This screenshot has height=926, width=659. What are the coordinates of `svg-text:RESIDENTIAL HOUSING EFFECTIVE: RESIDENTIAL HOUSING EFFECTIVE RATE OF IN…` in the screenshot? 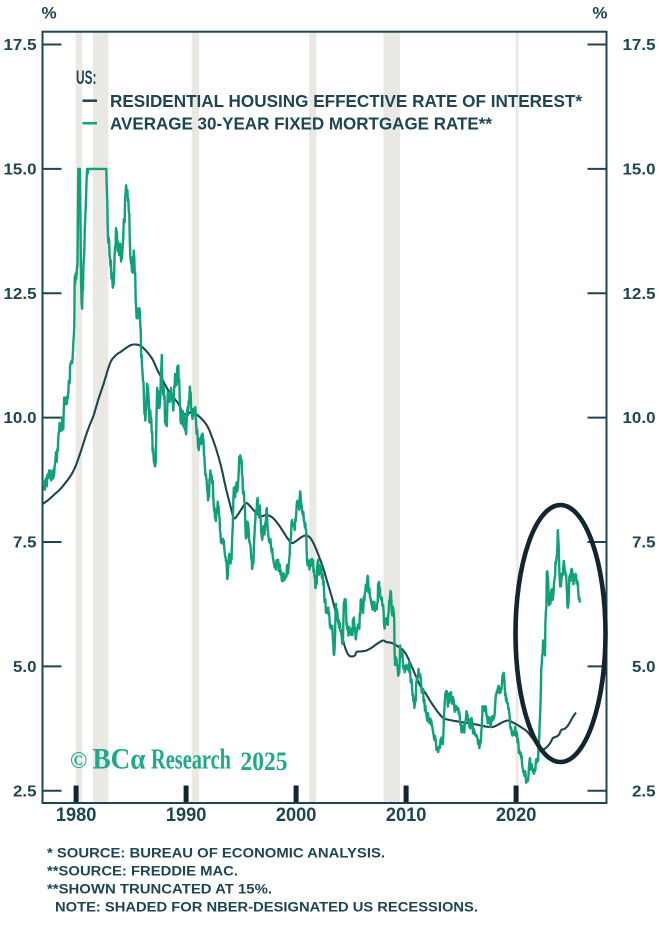 It's located at (346, 101).